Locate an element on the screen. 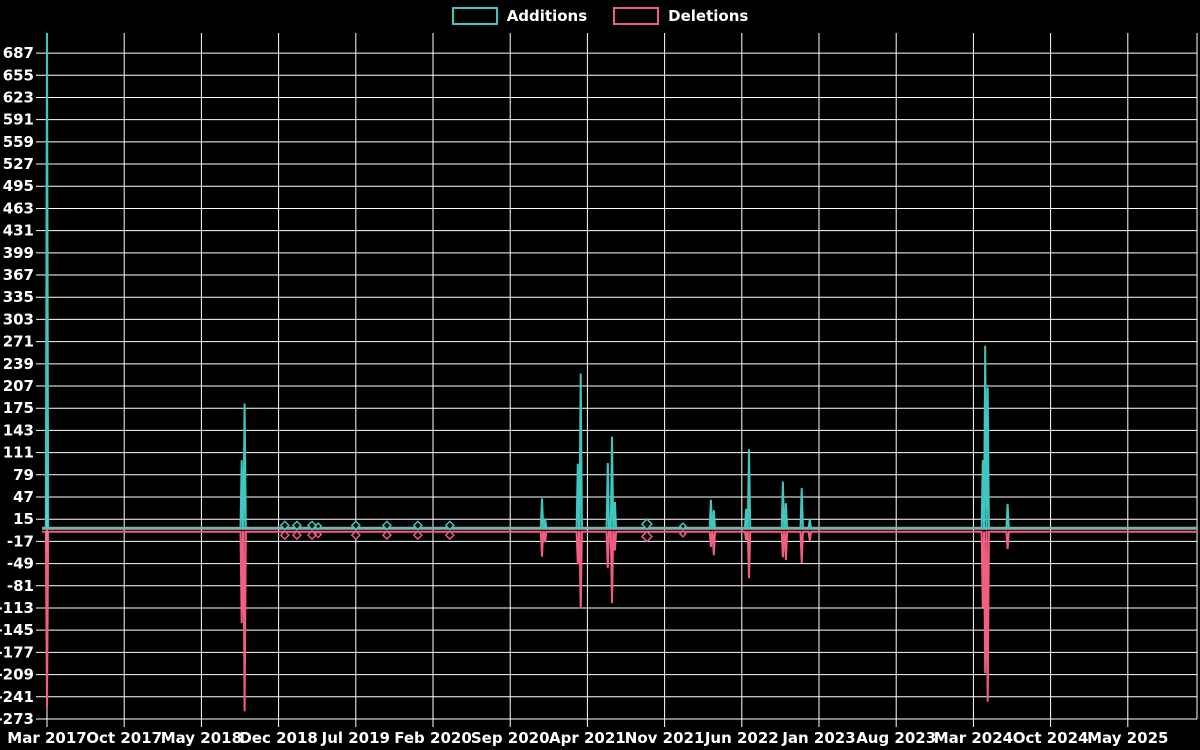  x-tick-label: Oct 2017 is located at coordinates (124, 738).